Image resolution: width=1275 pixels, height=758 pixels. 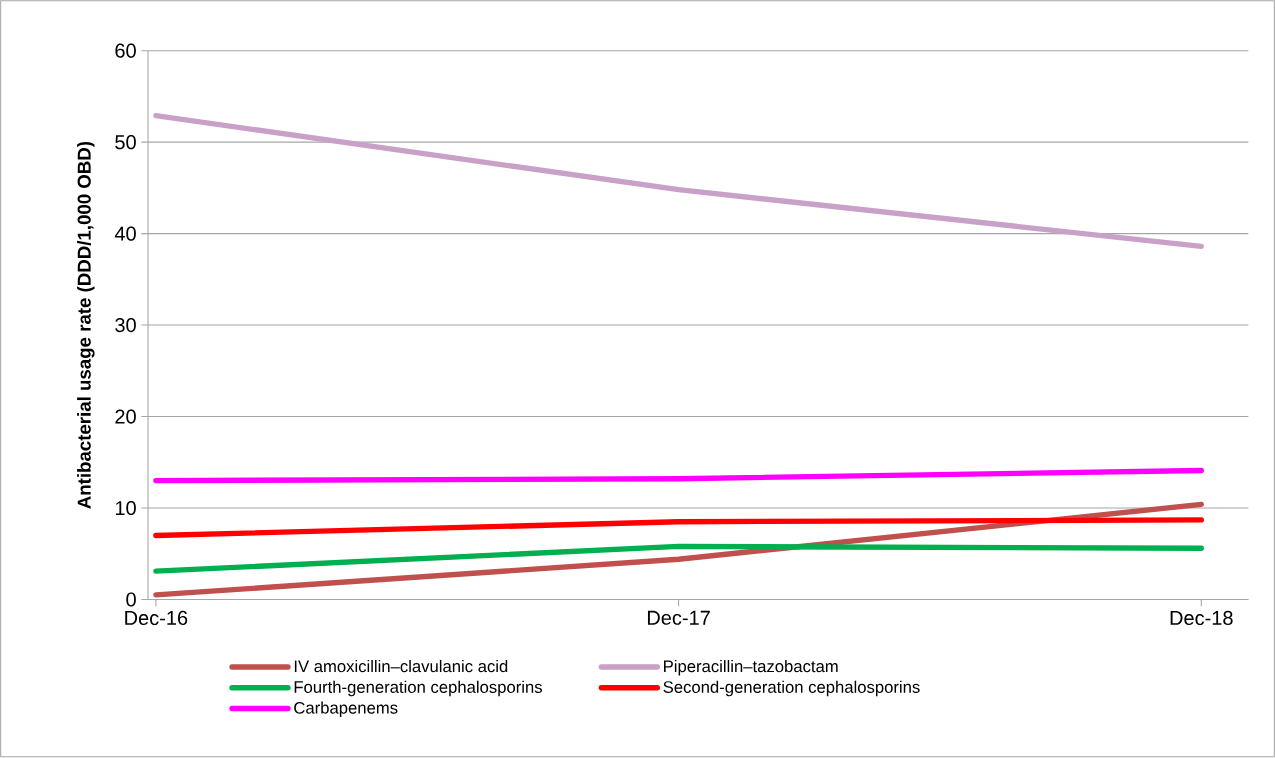 I want to click on legend-label: Piperacillin–tazobactam, so click(x=751, y=668).